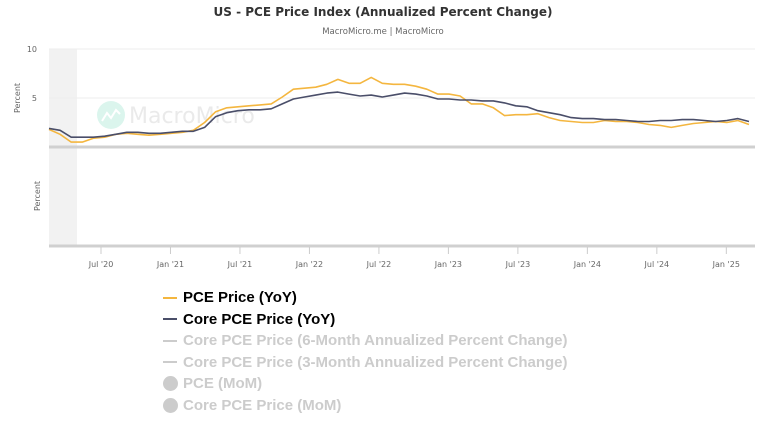 This screenshot has width=766, height=433. I want to click on watermark-logo-icon, so click(111, 115).